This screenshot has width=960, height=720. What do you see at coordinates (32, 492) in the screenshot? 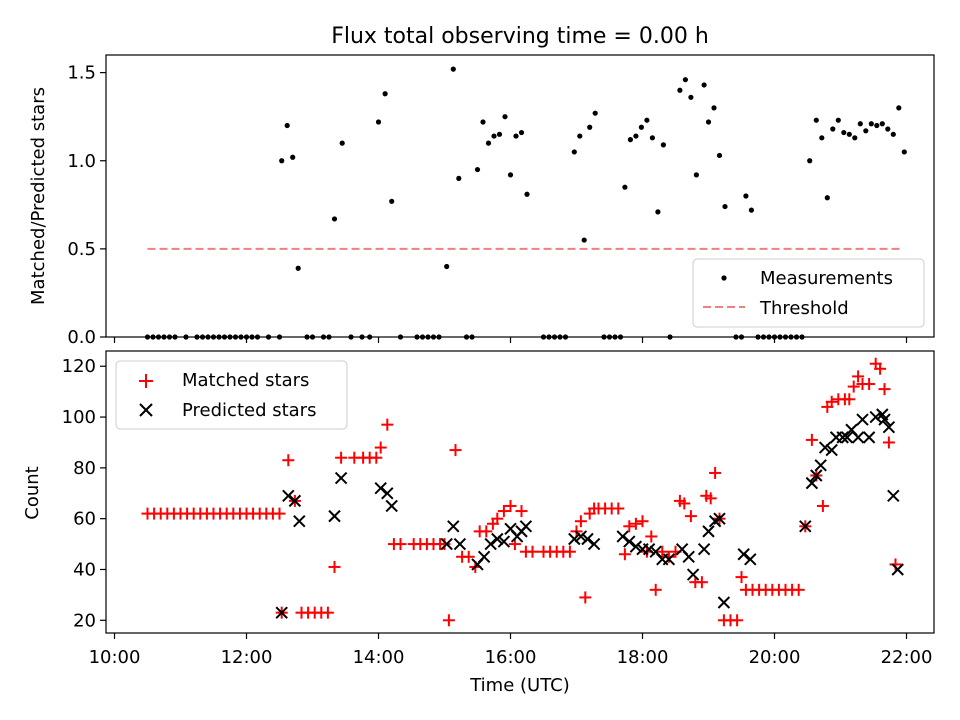
I see `count-ylabel: Count` at bounding box center [32, 492].